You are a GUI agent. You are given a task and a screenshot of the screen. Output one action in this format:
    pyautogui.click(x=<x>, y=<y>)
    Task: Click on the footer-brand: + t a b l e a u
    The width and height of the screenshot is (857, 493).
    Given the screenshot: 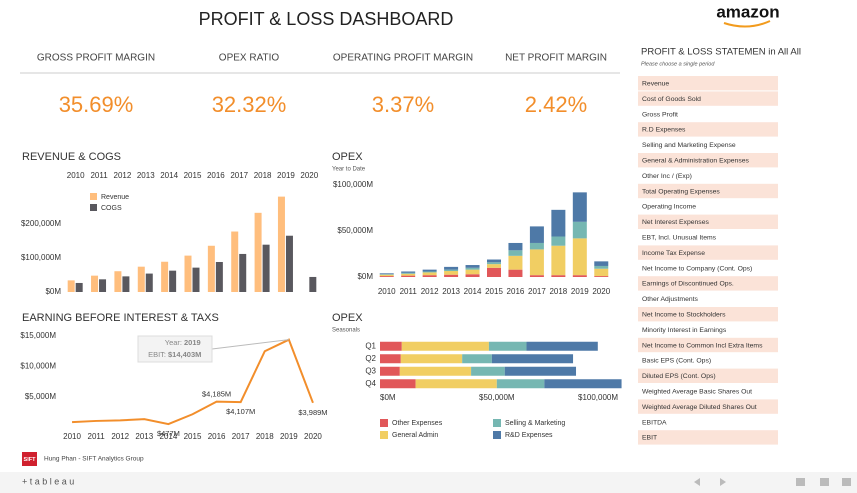 What is the action you would take?
    pyautogui.click(x=48, y=481)
    